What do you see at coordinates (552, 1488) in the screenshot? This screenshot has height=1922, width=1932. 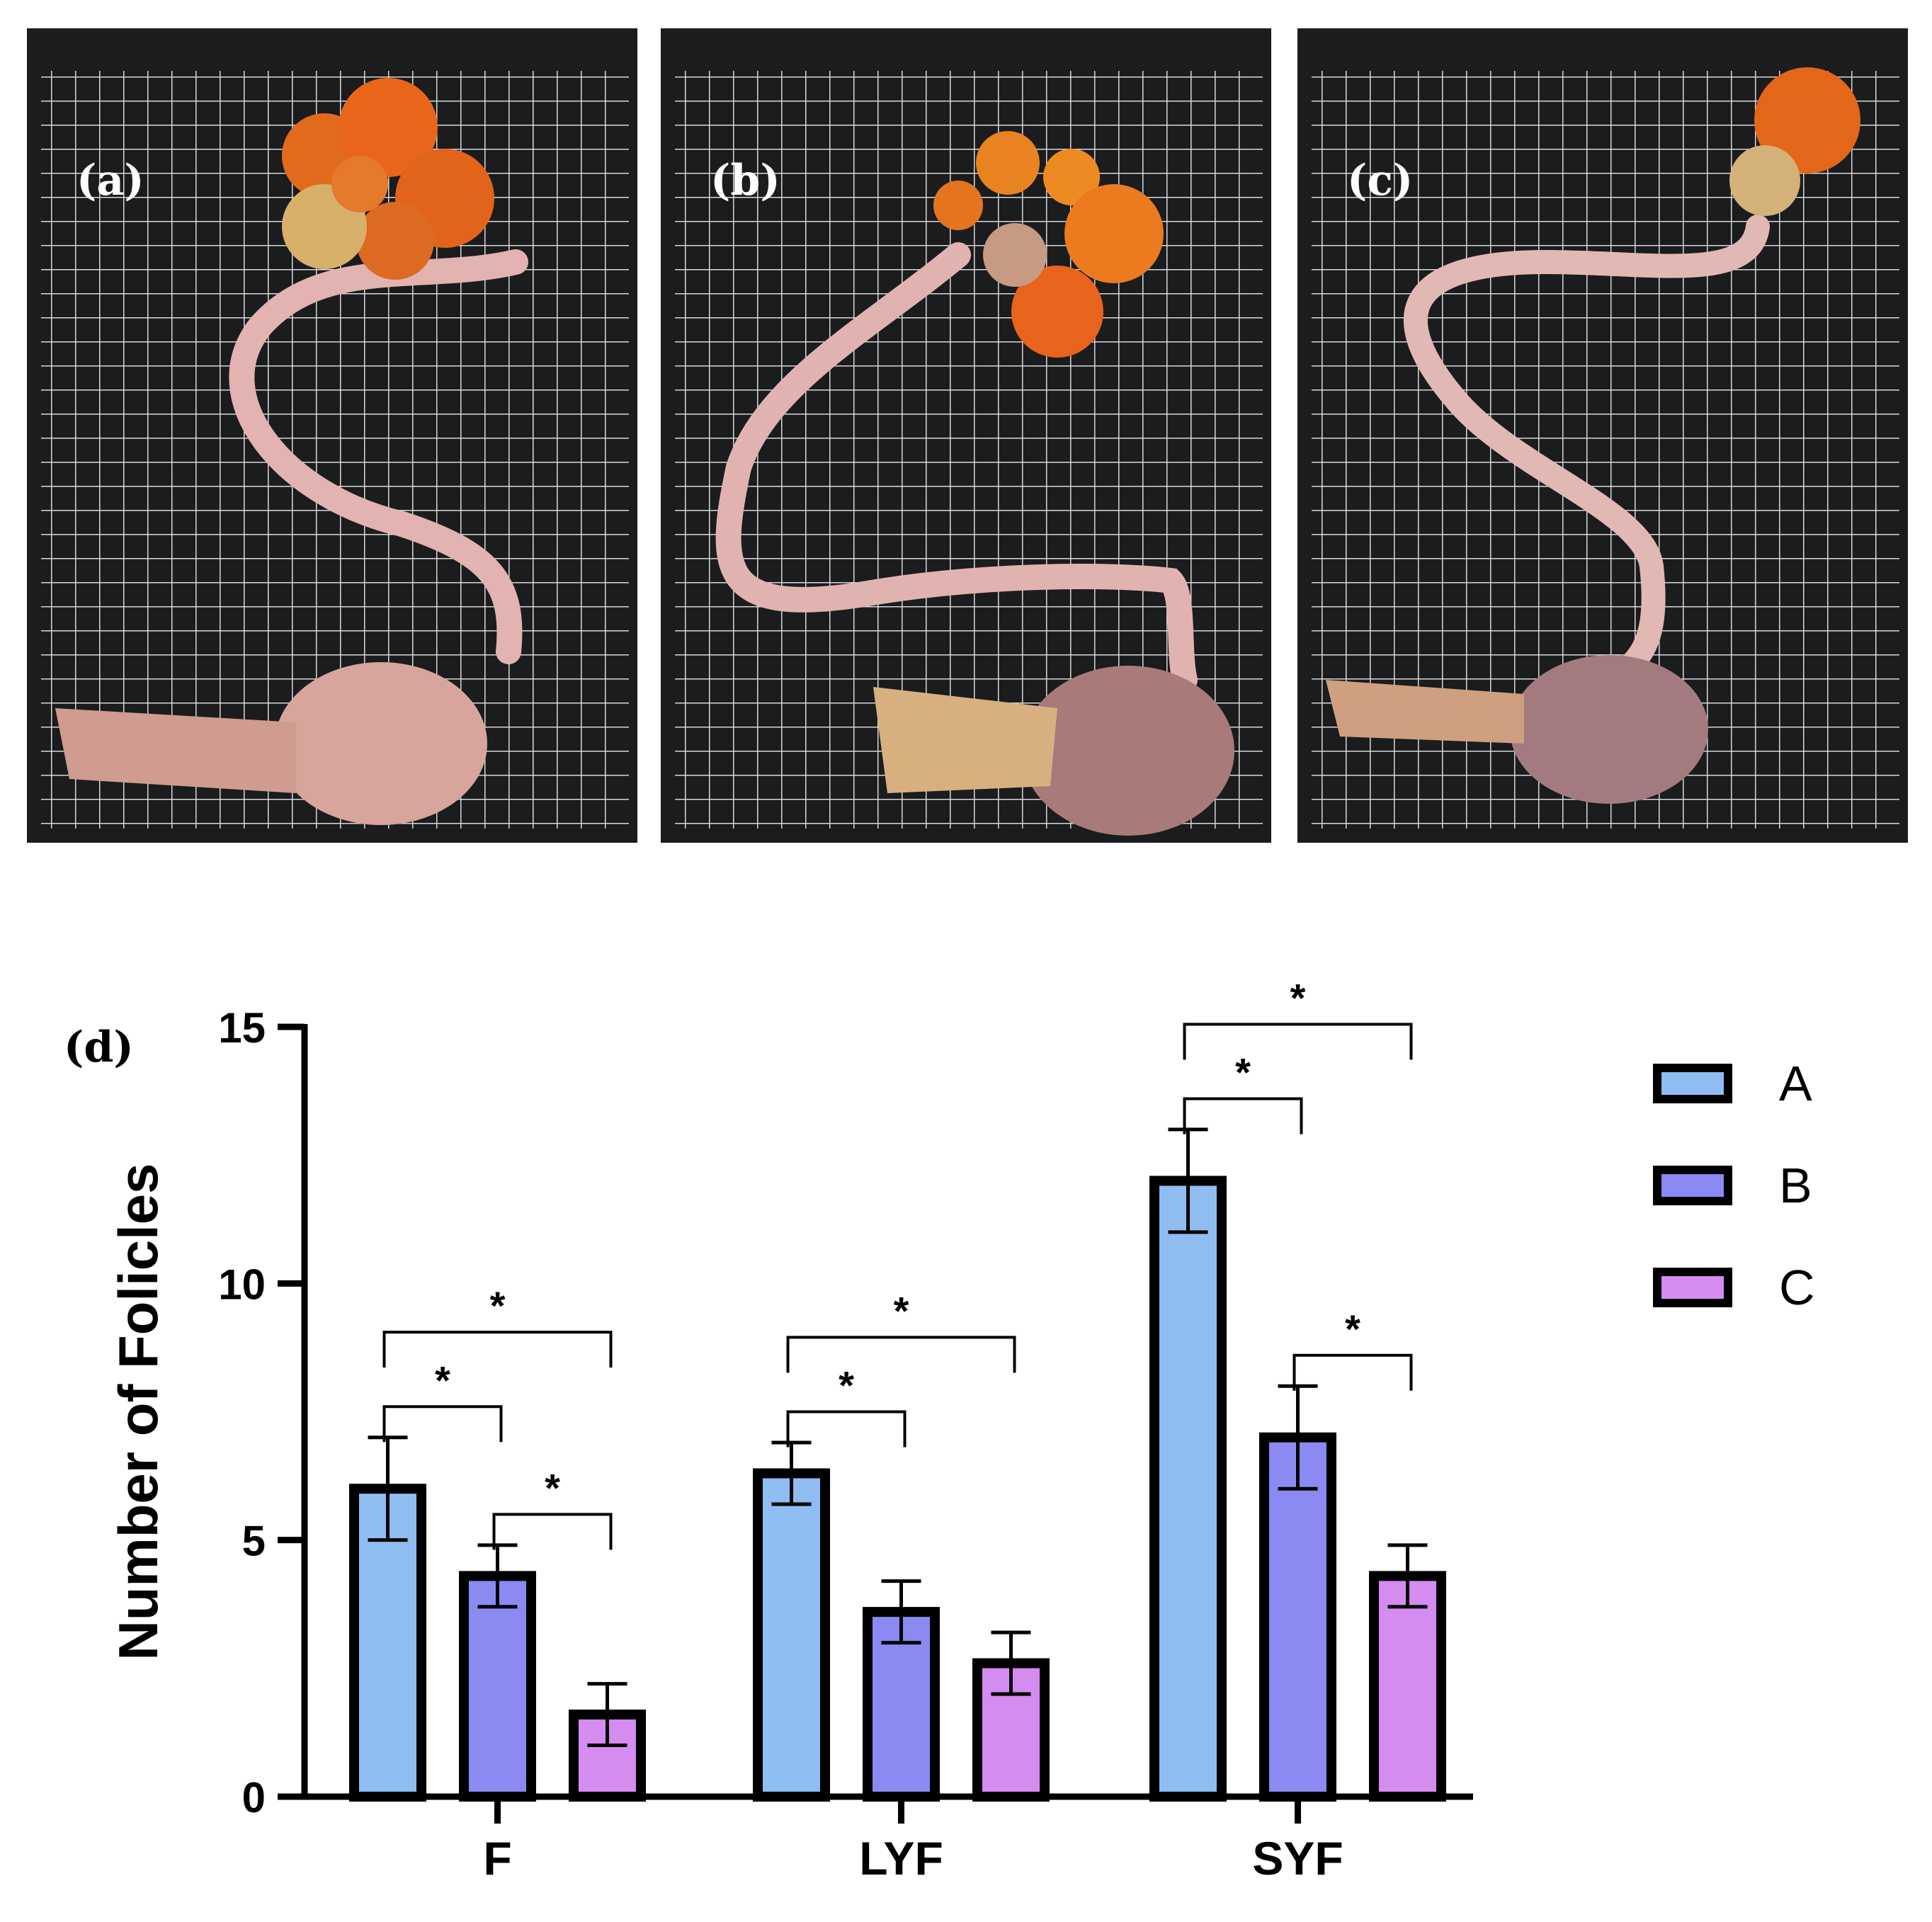 I see `significance-star-2: *` at bounding box center [552, 1488].